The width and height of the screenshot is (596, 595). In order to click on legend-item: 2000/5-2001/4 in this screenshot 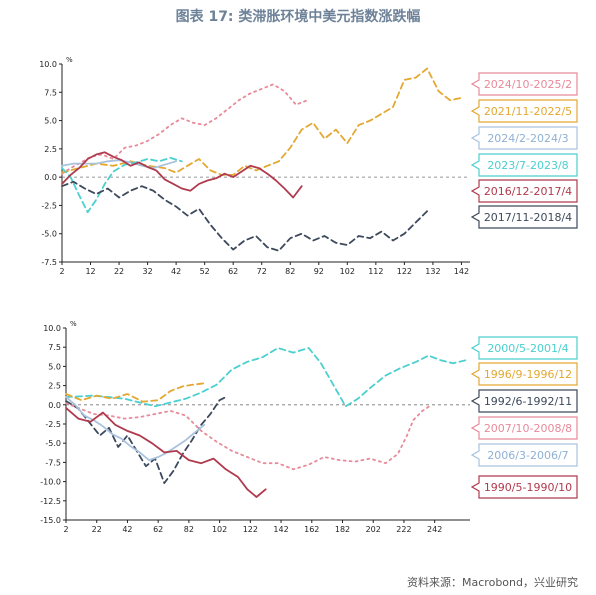, I will do `click(524, 348)`.